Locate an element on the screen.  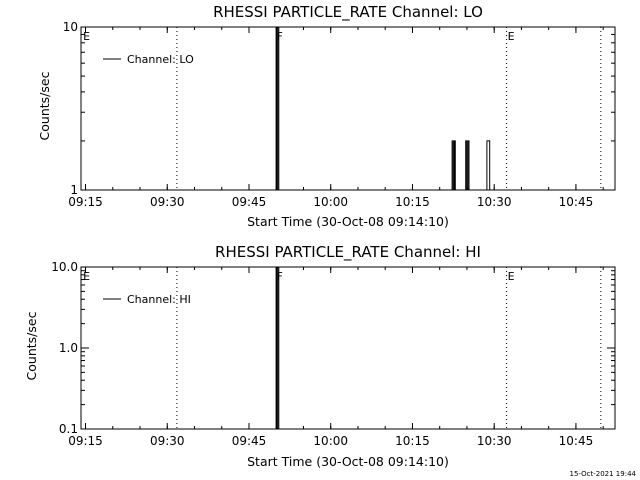
x-axis-label-hi: Start Time (30-Oct-08 09:14:10) is located at coordinates (348, 461).